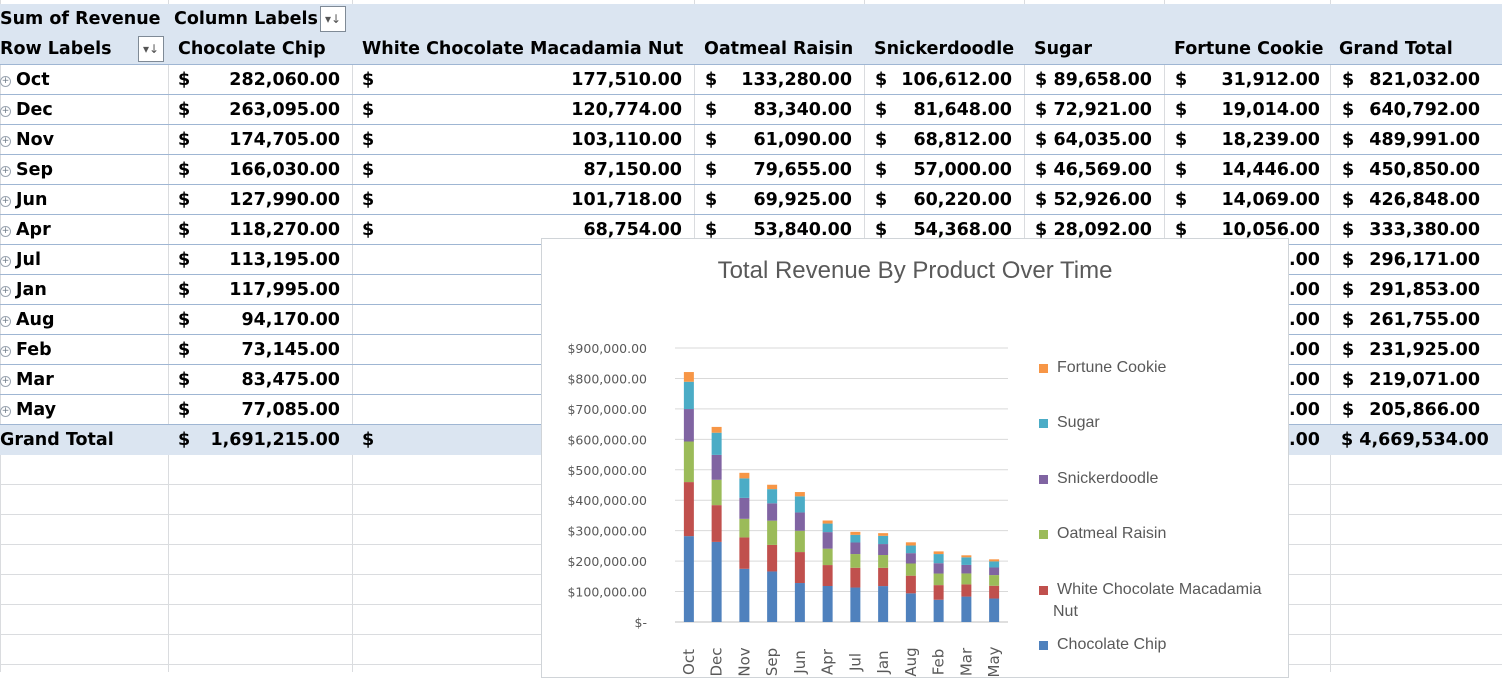  I want to click on col-header-oatmeal-raisin: Oatmeal Raisin, so click(779, 49).